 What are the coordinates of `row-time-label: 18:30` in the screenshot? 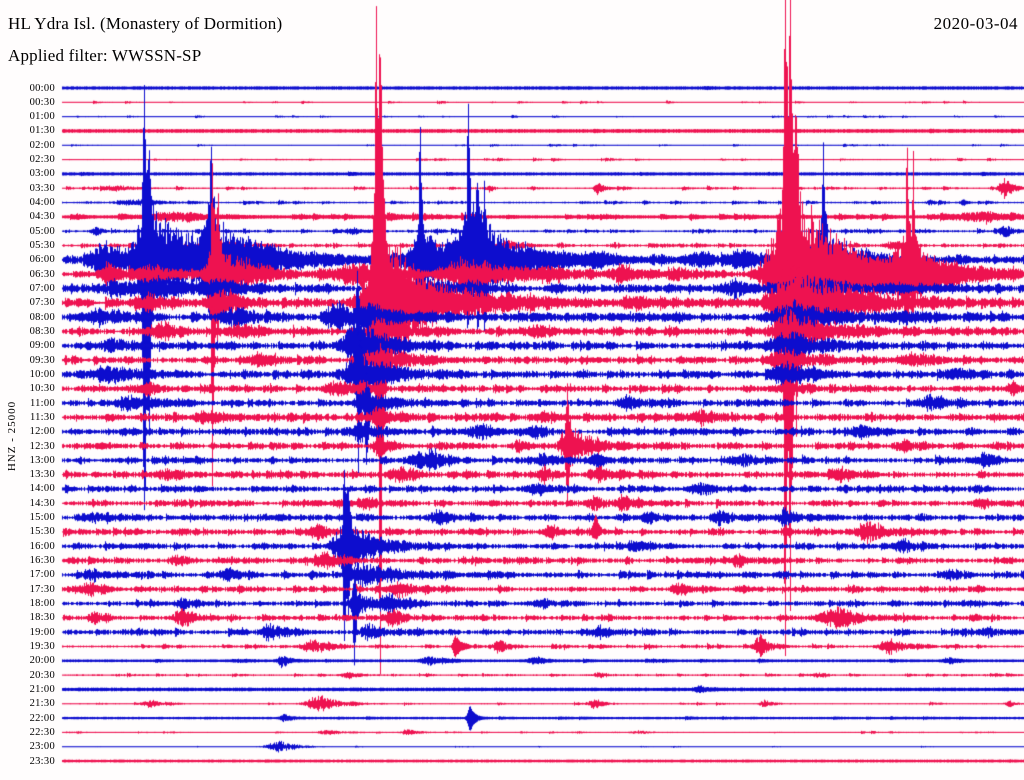 It's located at (42, 618).